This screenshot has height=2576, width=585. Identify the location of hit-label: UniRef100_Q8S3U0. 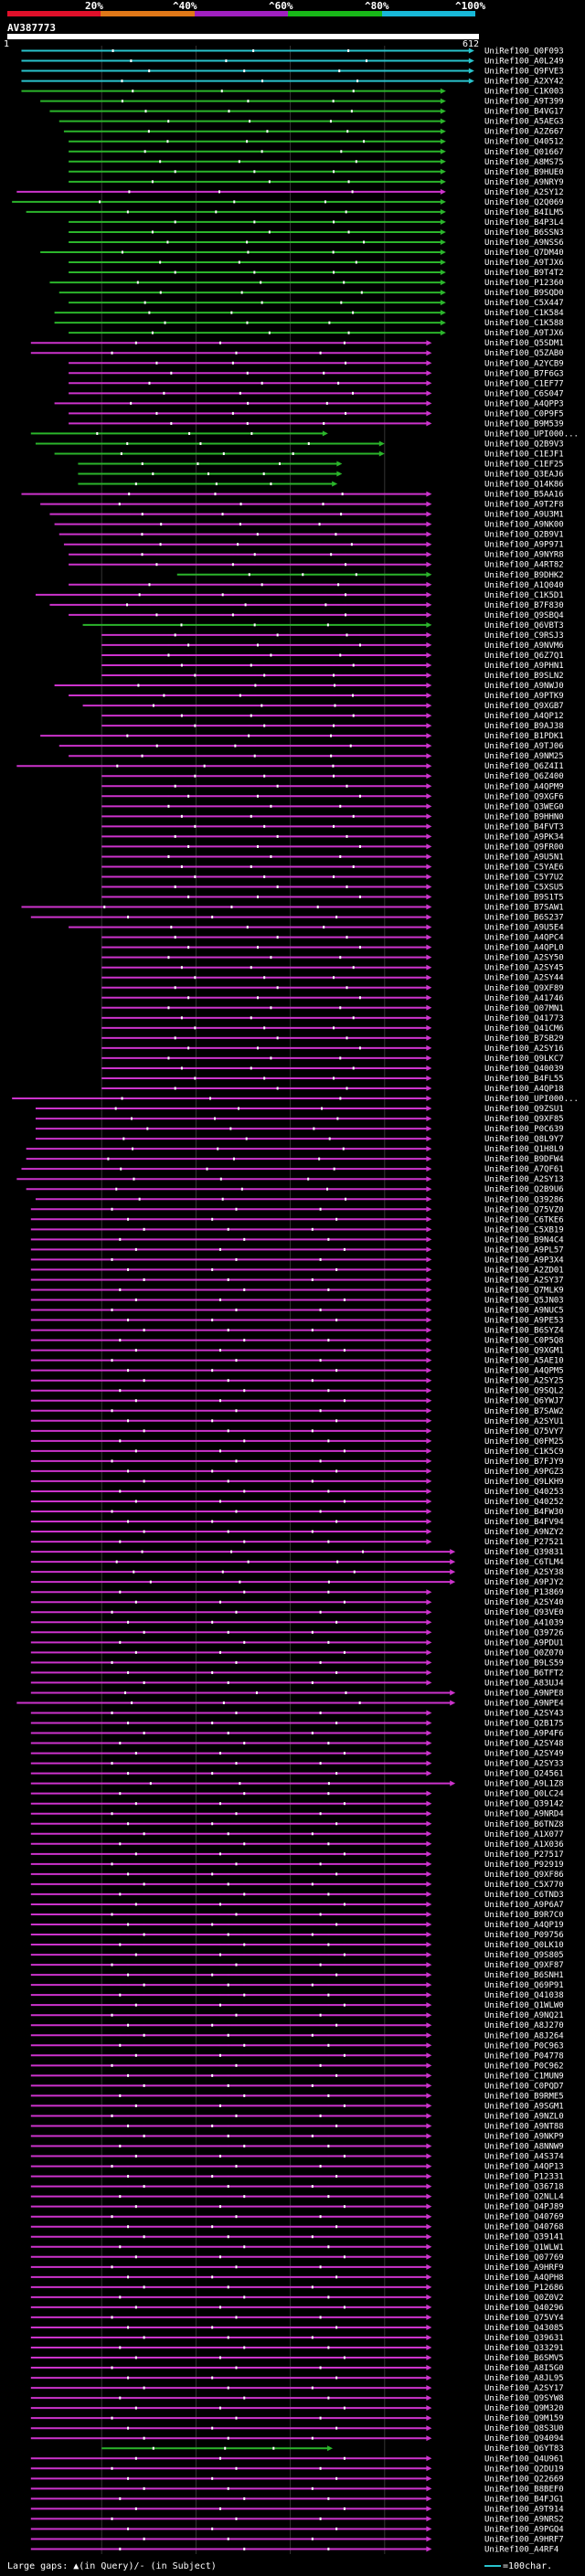
(524, 2428).